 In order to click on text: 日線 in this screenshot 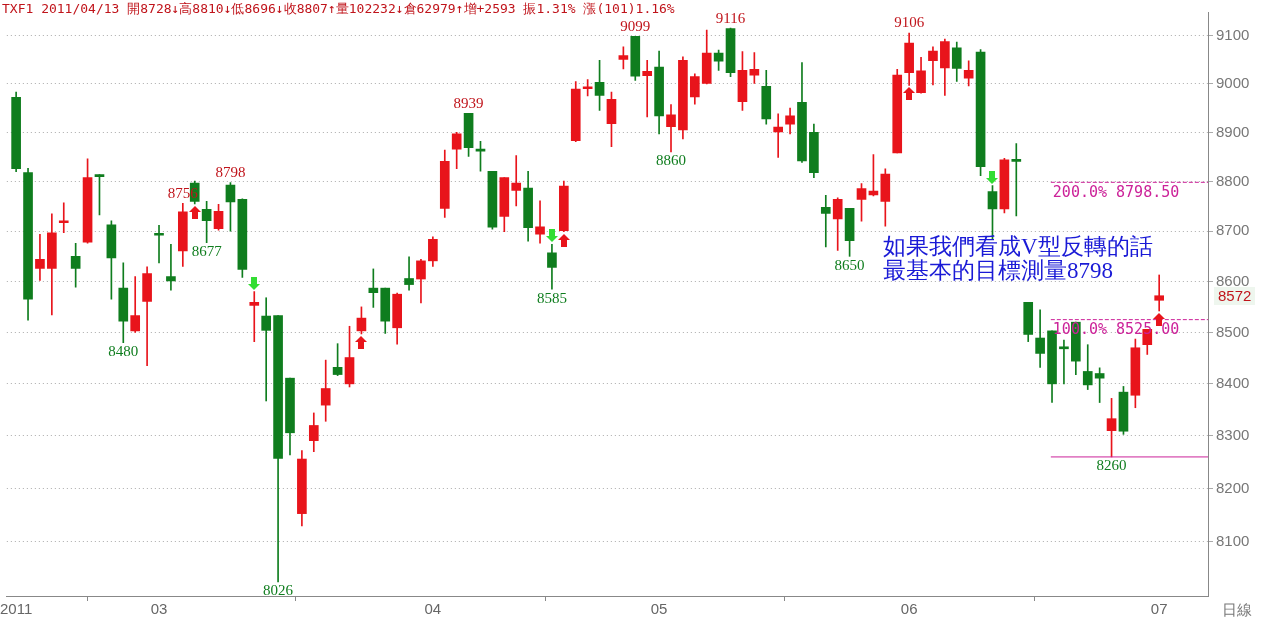, I will do `click(1237, 610)`.